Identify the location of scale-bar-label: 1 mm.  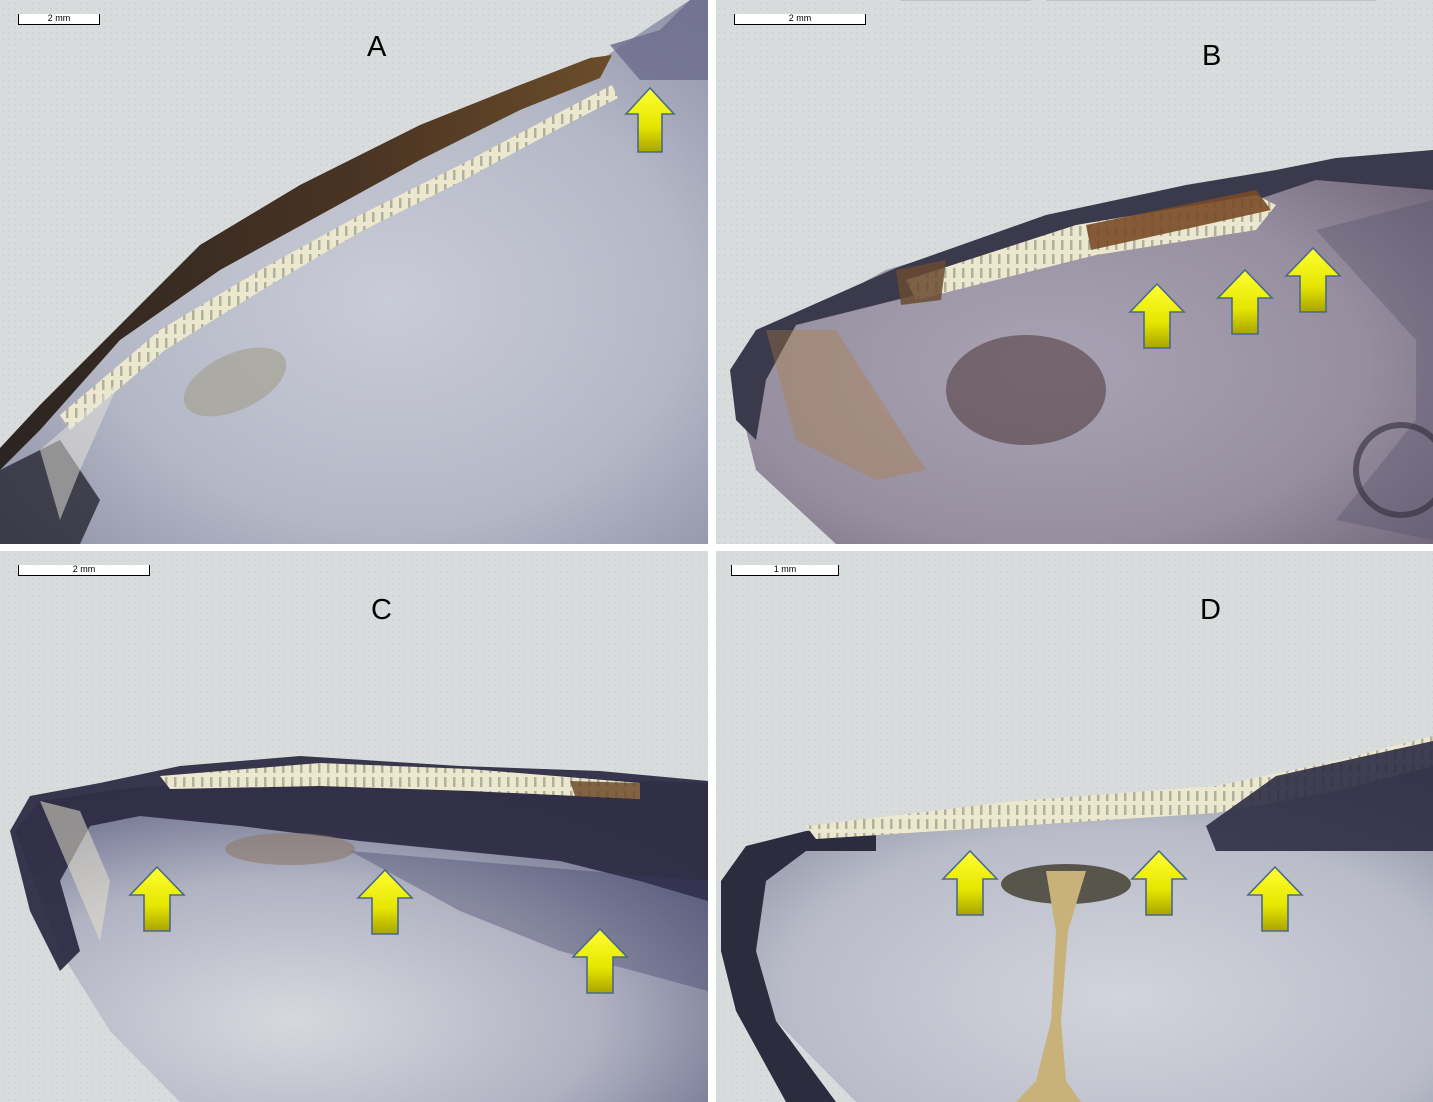
(785, 569).